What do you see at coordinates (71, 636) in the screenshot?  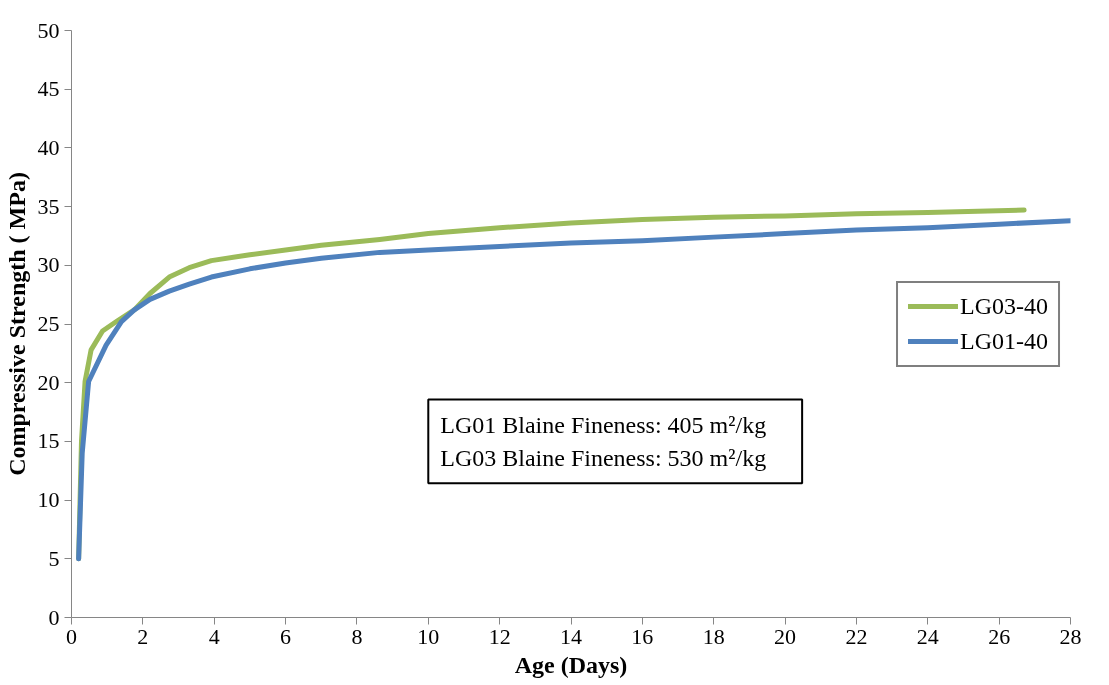 I see `x-tick-label: 0` at bounding box center [71, 636].